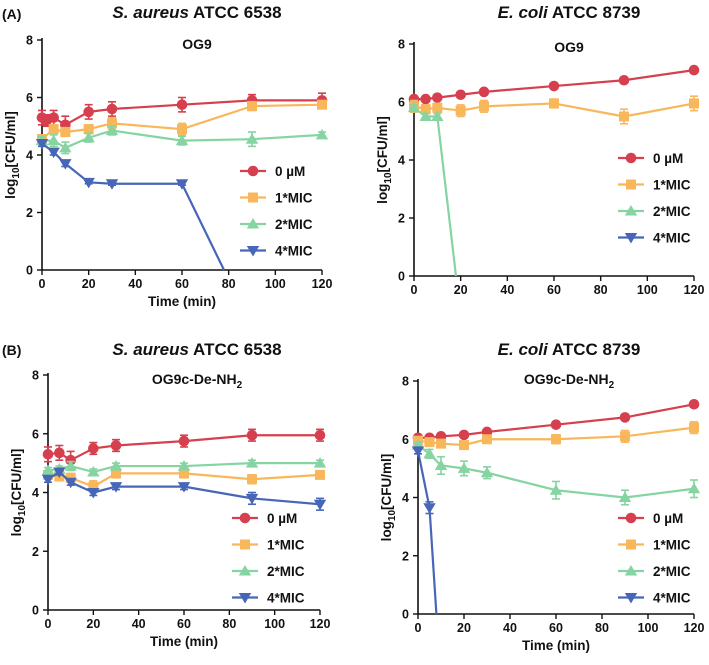  Describe the element at coordinates (569, 12) in the screenshot. I see `chart-title: E. coli ATCC 8739` at that location.